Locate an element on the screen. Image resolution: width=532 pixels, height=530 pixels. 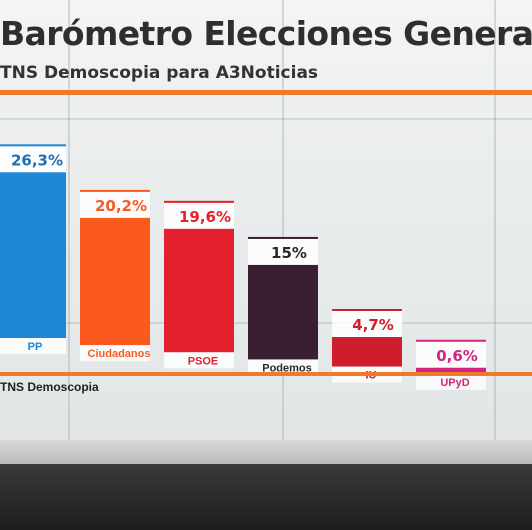
footer-rule is located at coordinates (266, 374).